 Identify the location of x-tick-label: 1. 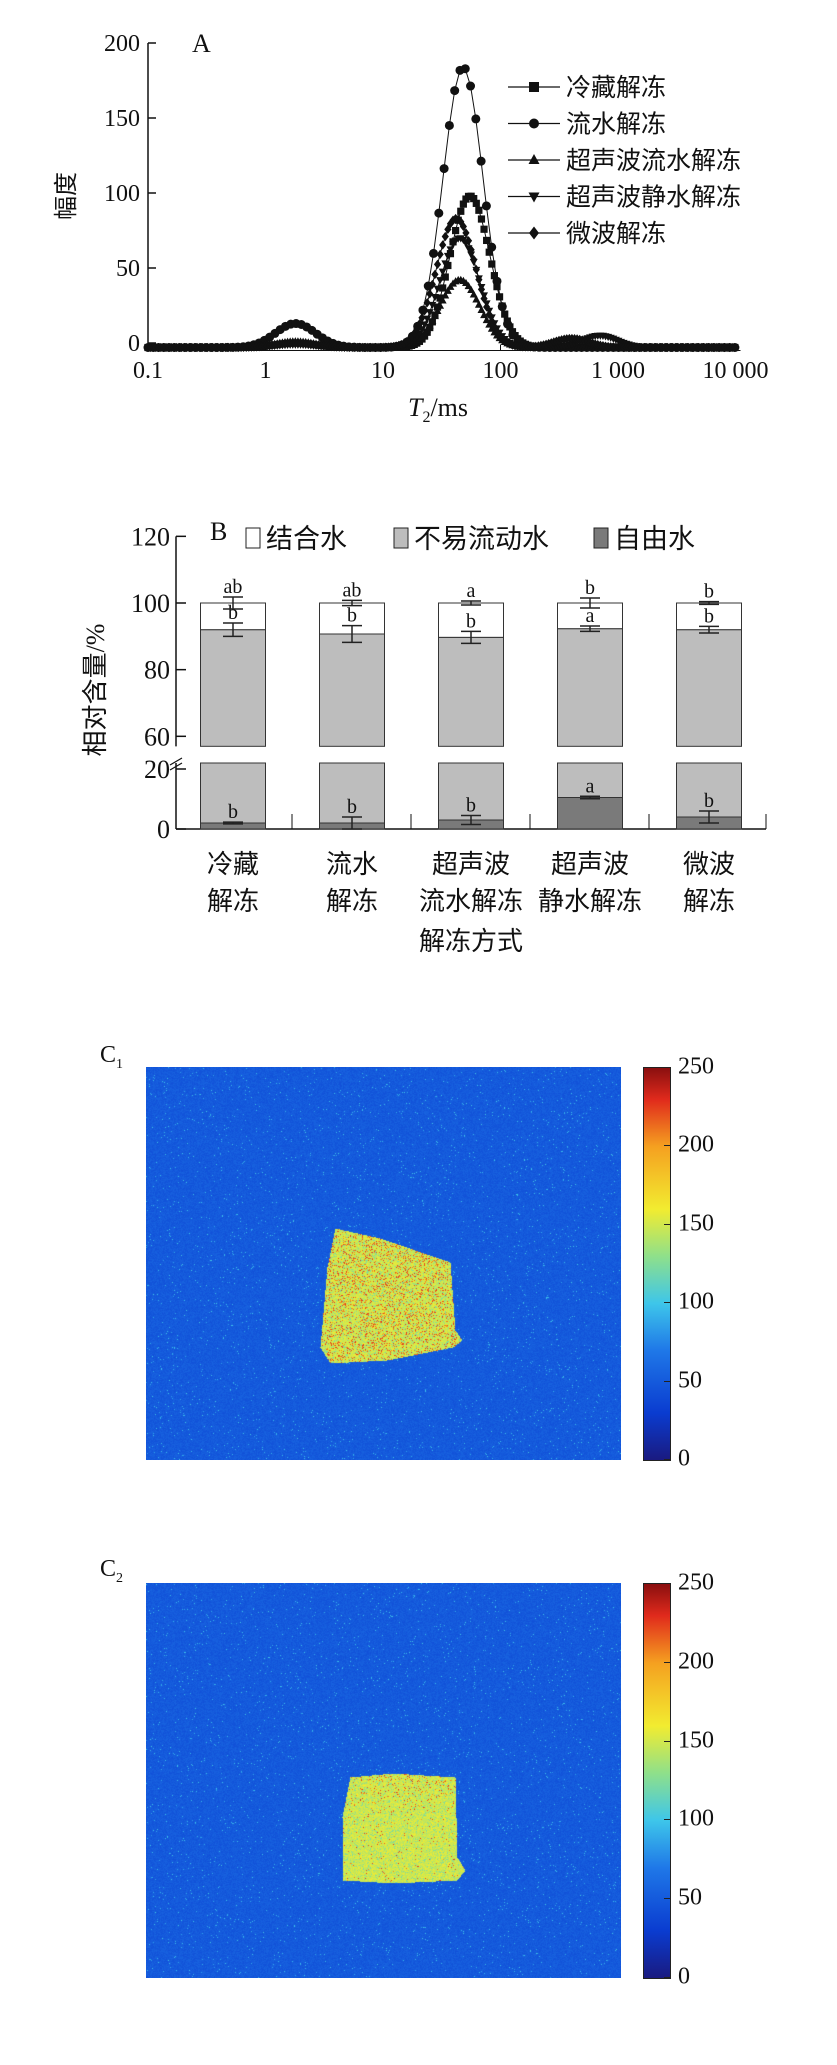
(266, 371).